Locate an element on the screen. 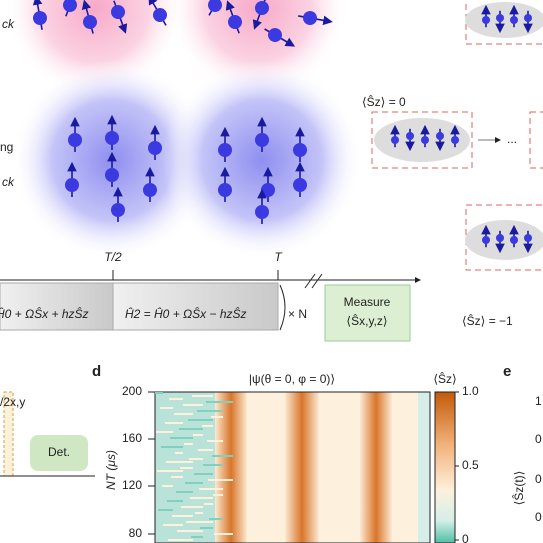 Image resolution: width=543 pixels, height=543 pixels. label: ⟨Ŝz⟩ = −1 is located at coordinates (487, 320).